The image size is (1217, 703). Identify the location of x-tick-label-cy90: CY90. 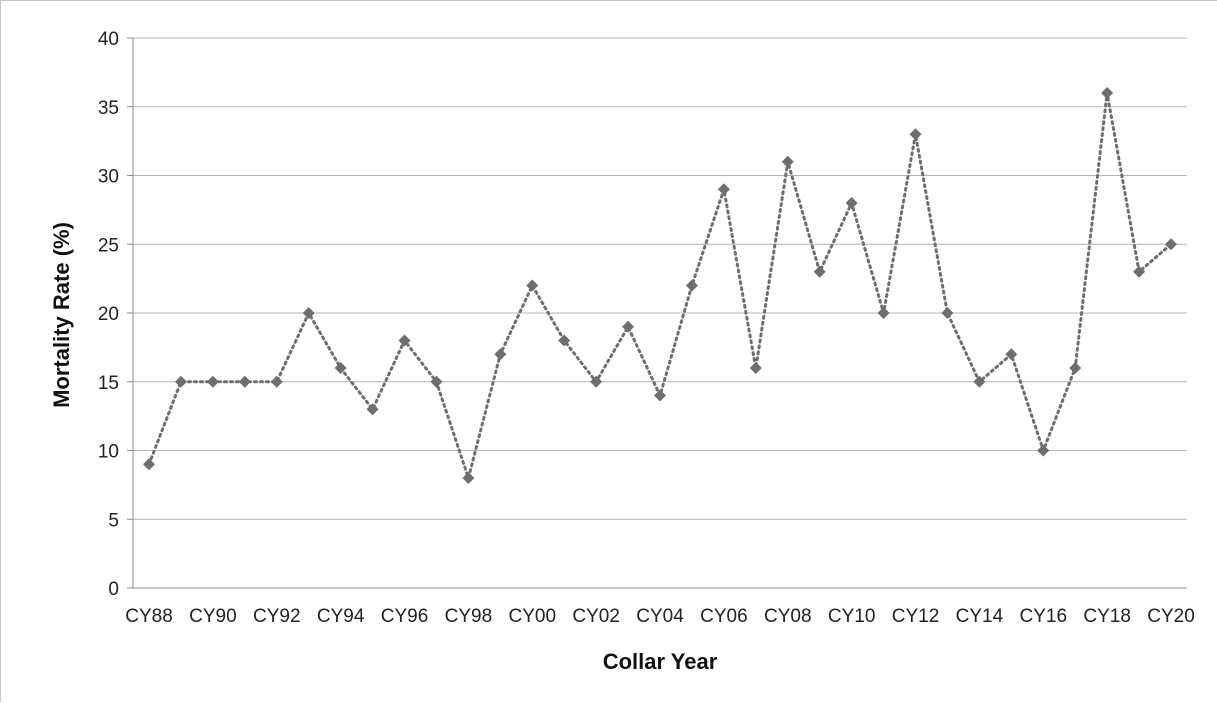
(213, 616).